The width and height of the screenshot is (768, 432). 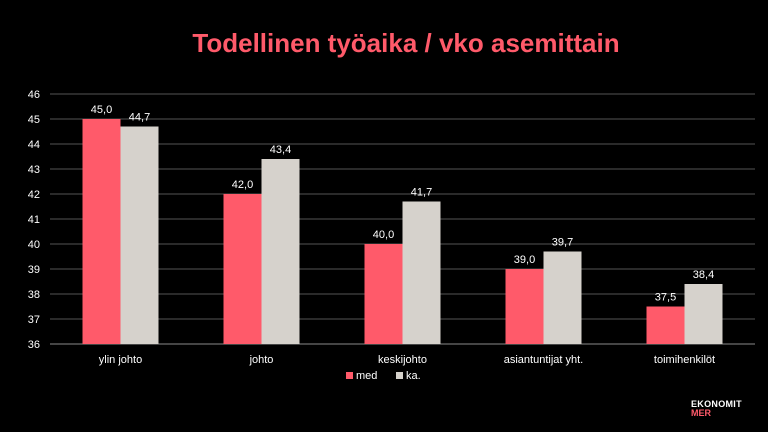 What do you see at coordinates (280, 150) in the screenshot?
I see `data-label: 43,4` at bounding box center [280, 150].